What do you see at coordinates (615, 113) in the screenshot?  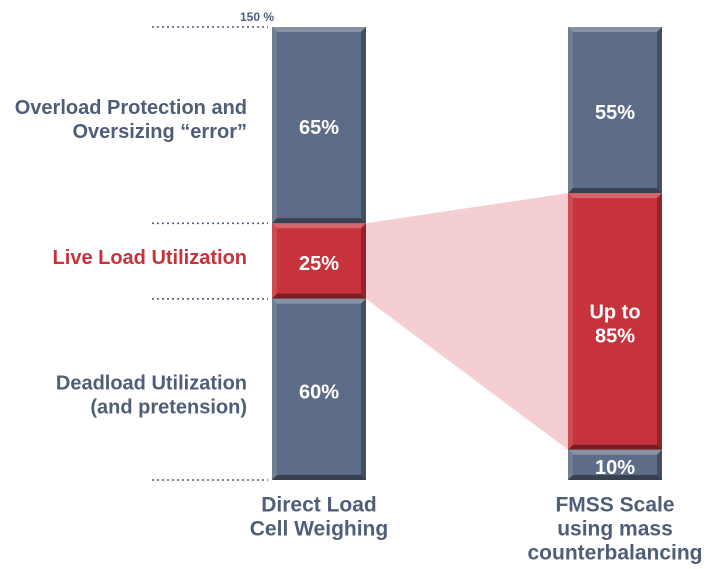 I see `segment-label: 55%` at bounding box center [615, 113].